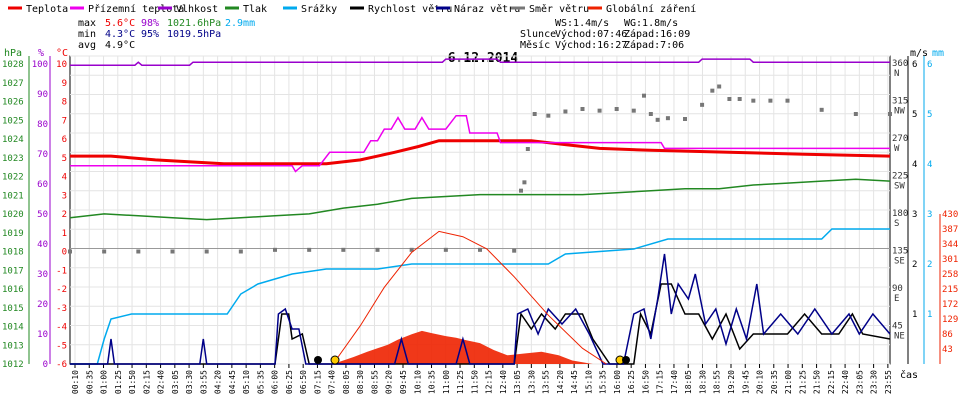  What do you see at coordinates (64, 215) in the screenshot?
I see `temp-tick-label: 2` at bounding box center [64, 215].